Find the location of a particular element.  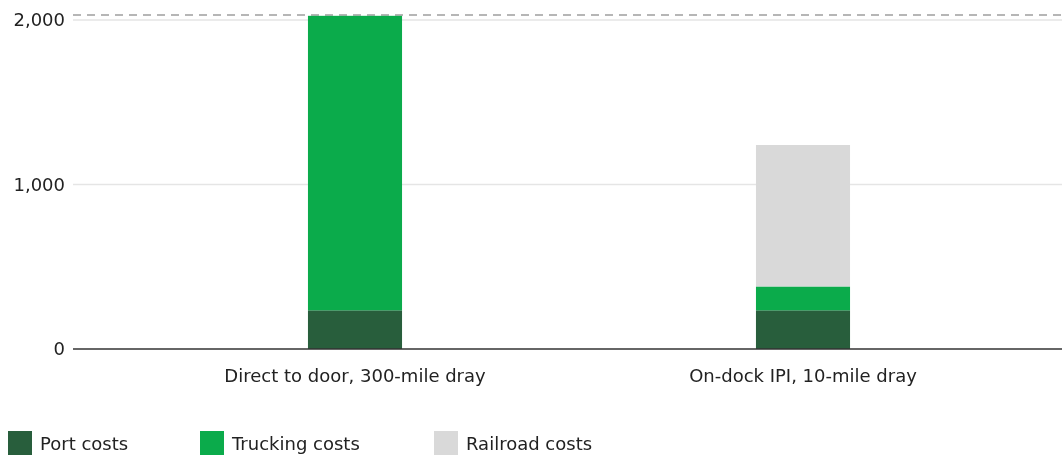

y-tick-label: 0 is located at coordinates (59, 349).